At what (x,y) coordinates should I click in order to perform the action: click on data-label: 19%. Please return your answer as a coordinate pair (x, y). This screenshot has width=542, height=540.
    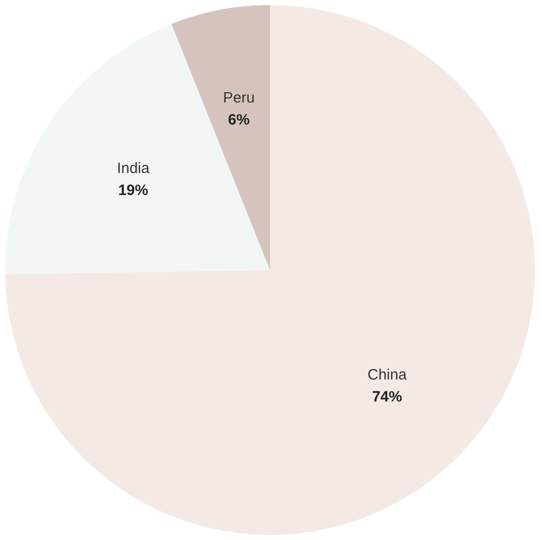
    Looking at the image, I should click on (133, 190).